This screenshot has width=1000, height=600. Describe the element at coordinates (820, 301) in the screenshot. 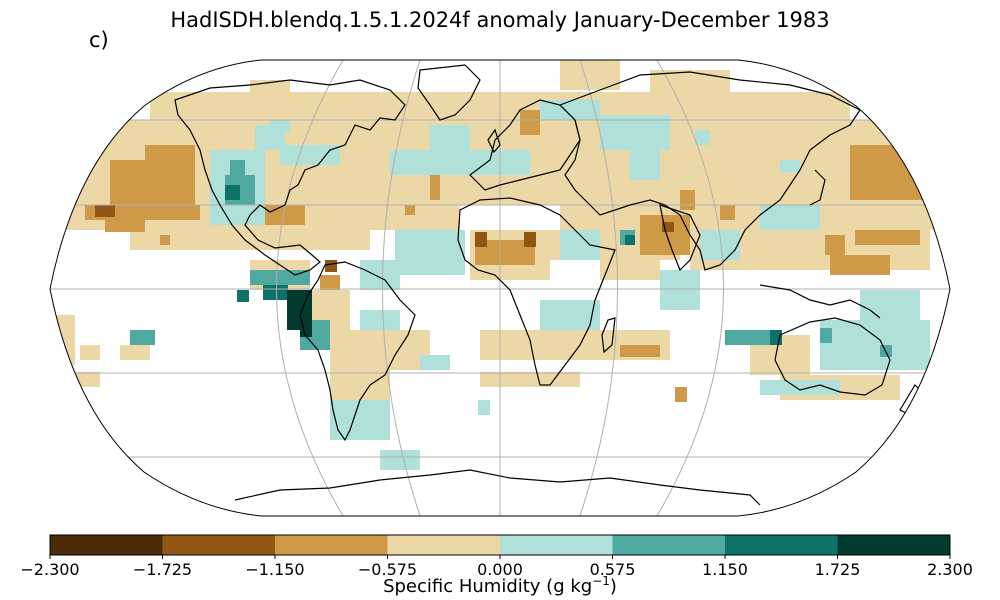

I see `indonesia-coast` at that location.